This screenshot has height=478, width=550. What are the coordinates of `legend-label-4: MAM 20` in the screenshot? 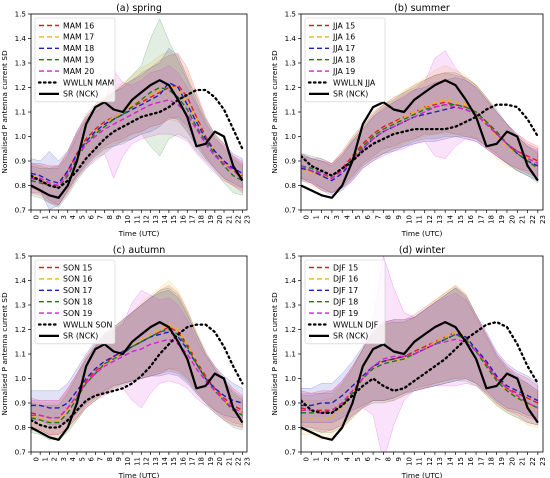 It's located at (78, 71).